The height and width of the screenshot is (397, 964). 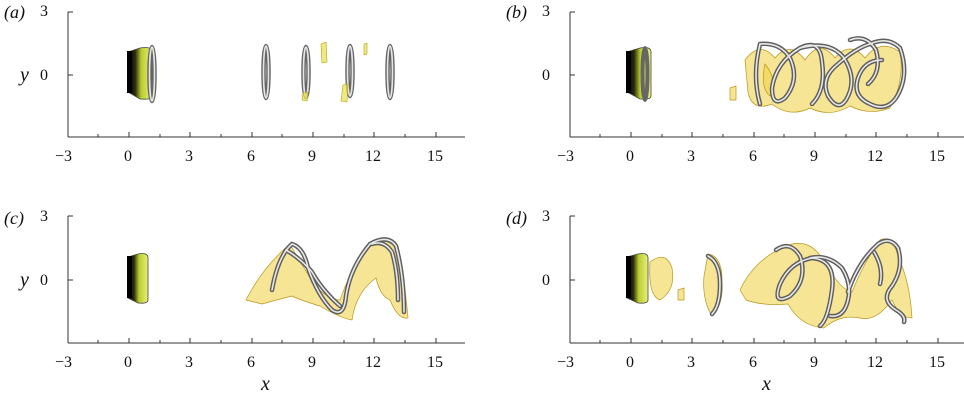 I want to click on vortex-ring-highlight, so click(x=271, y=73).